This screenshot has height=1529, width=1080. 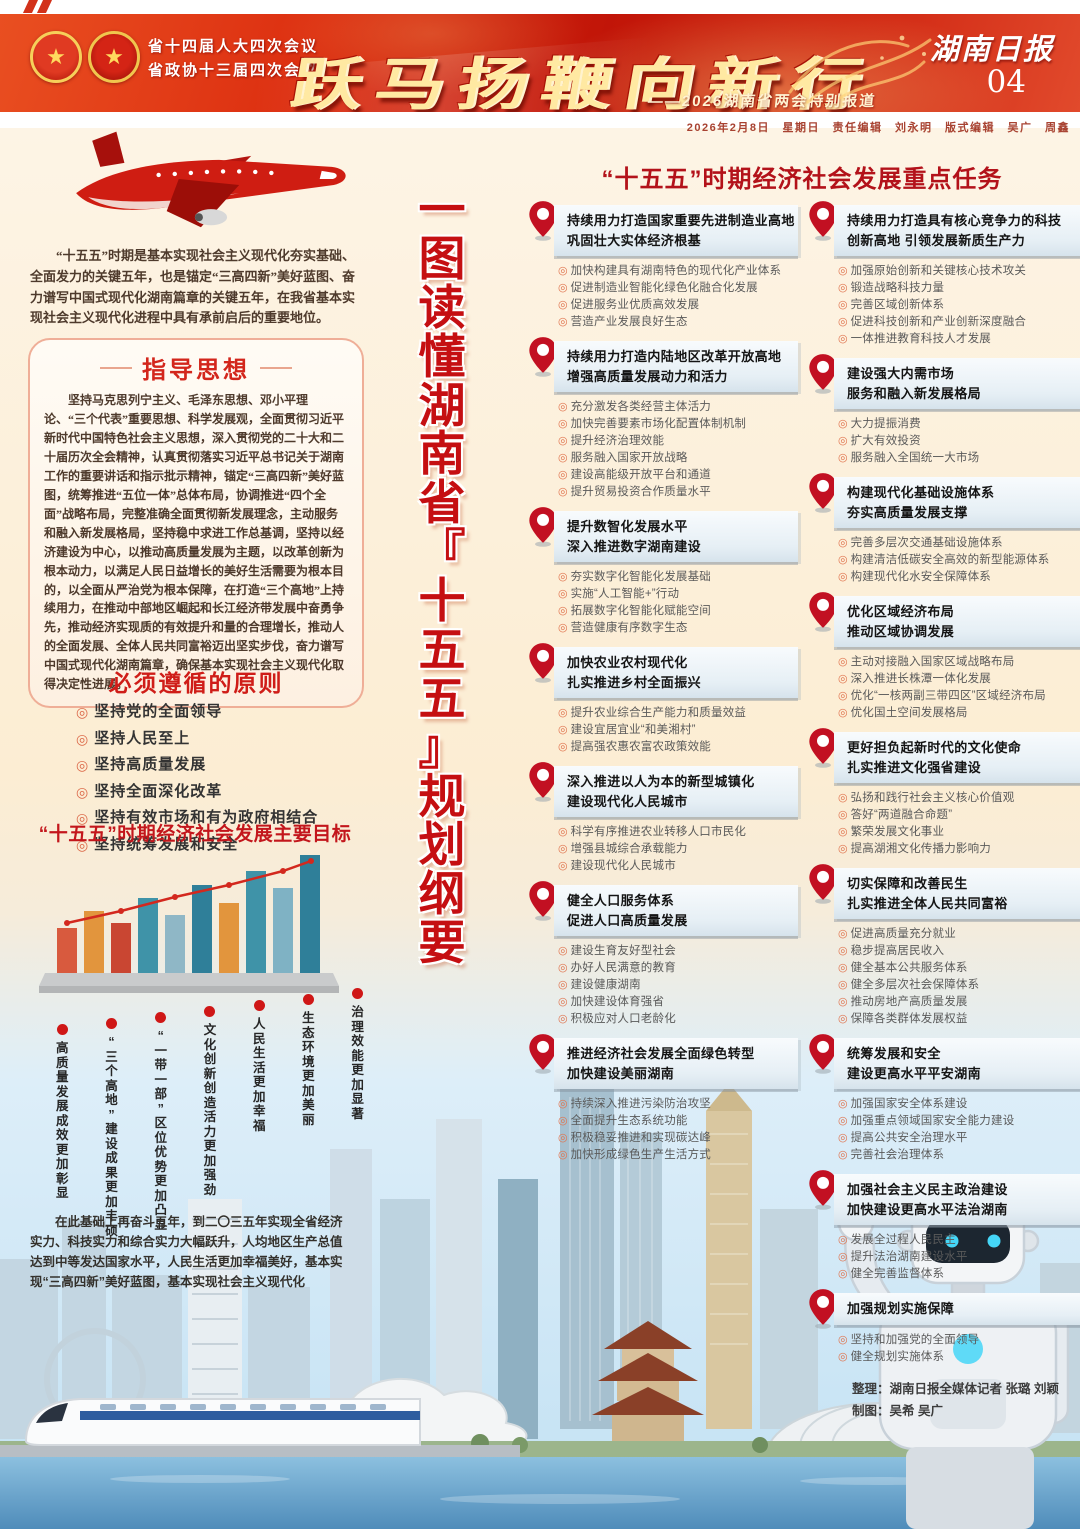 I want to click on task-bullet-label: 锻造战略科技力量, so click(x=897, y=288).